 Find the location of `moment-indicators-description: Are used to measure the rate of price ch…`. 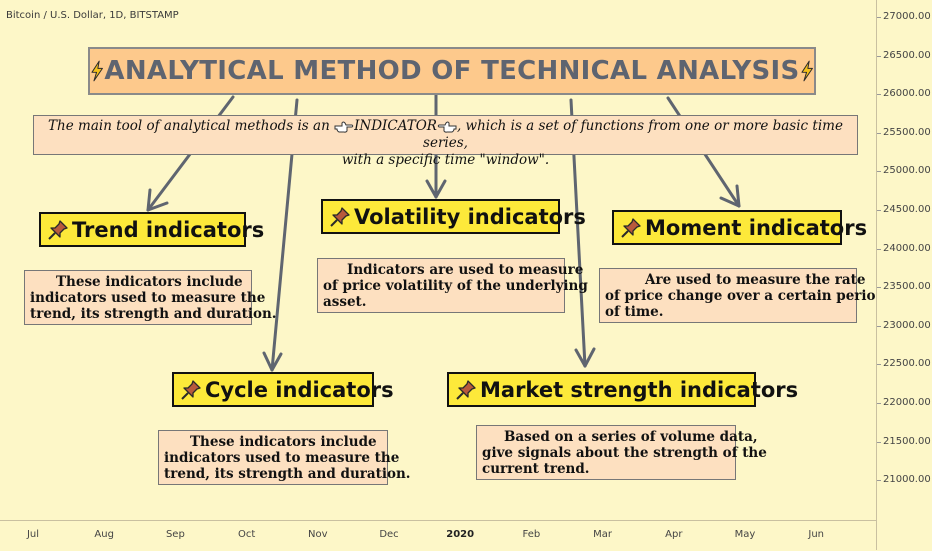

moment-indicators-description: Are used to measure the rate of price ch… is located at coordinates (742, 295).